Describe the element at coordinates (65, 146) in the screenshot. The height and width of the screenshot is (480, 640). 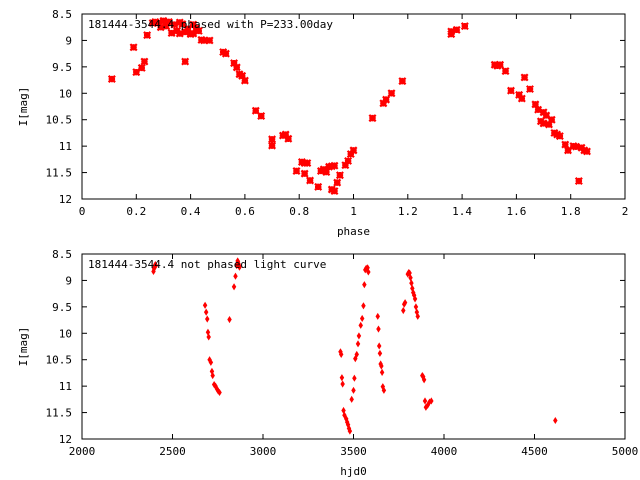
I see `phased-plot-ytick-label: 11` at that location.